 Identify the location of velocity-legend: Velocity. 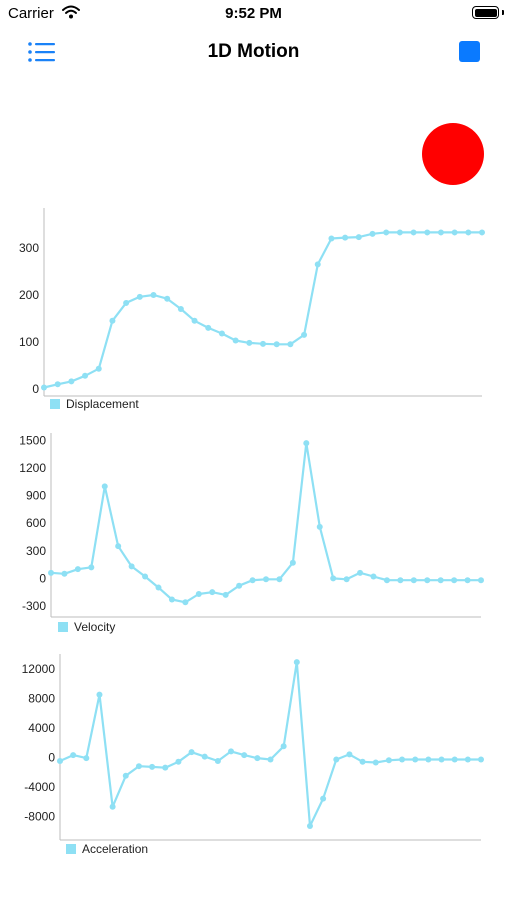
(86, 627).